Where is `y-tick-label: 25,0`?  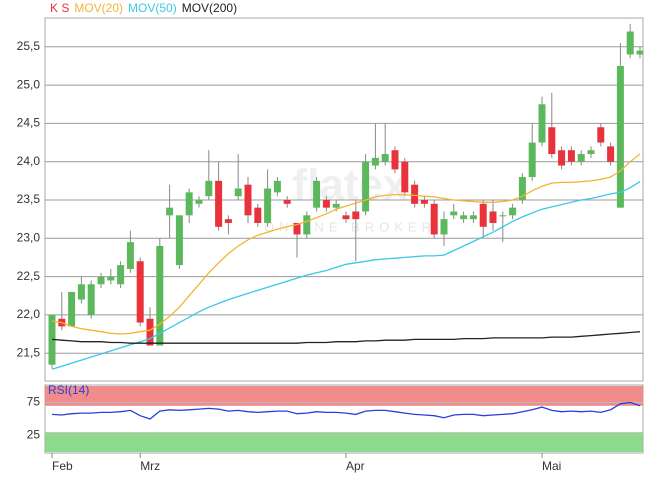 y-tick-label: 25,0 is located at coordinates (29, 84).